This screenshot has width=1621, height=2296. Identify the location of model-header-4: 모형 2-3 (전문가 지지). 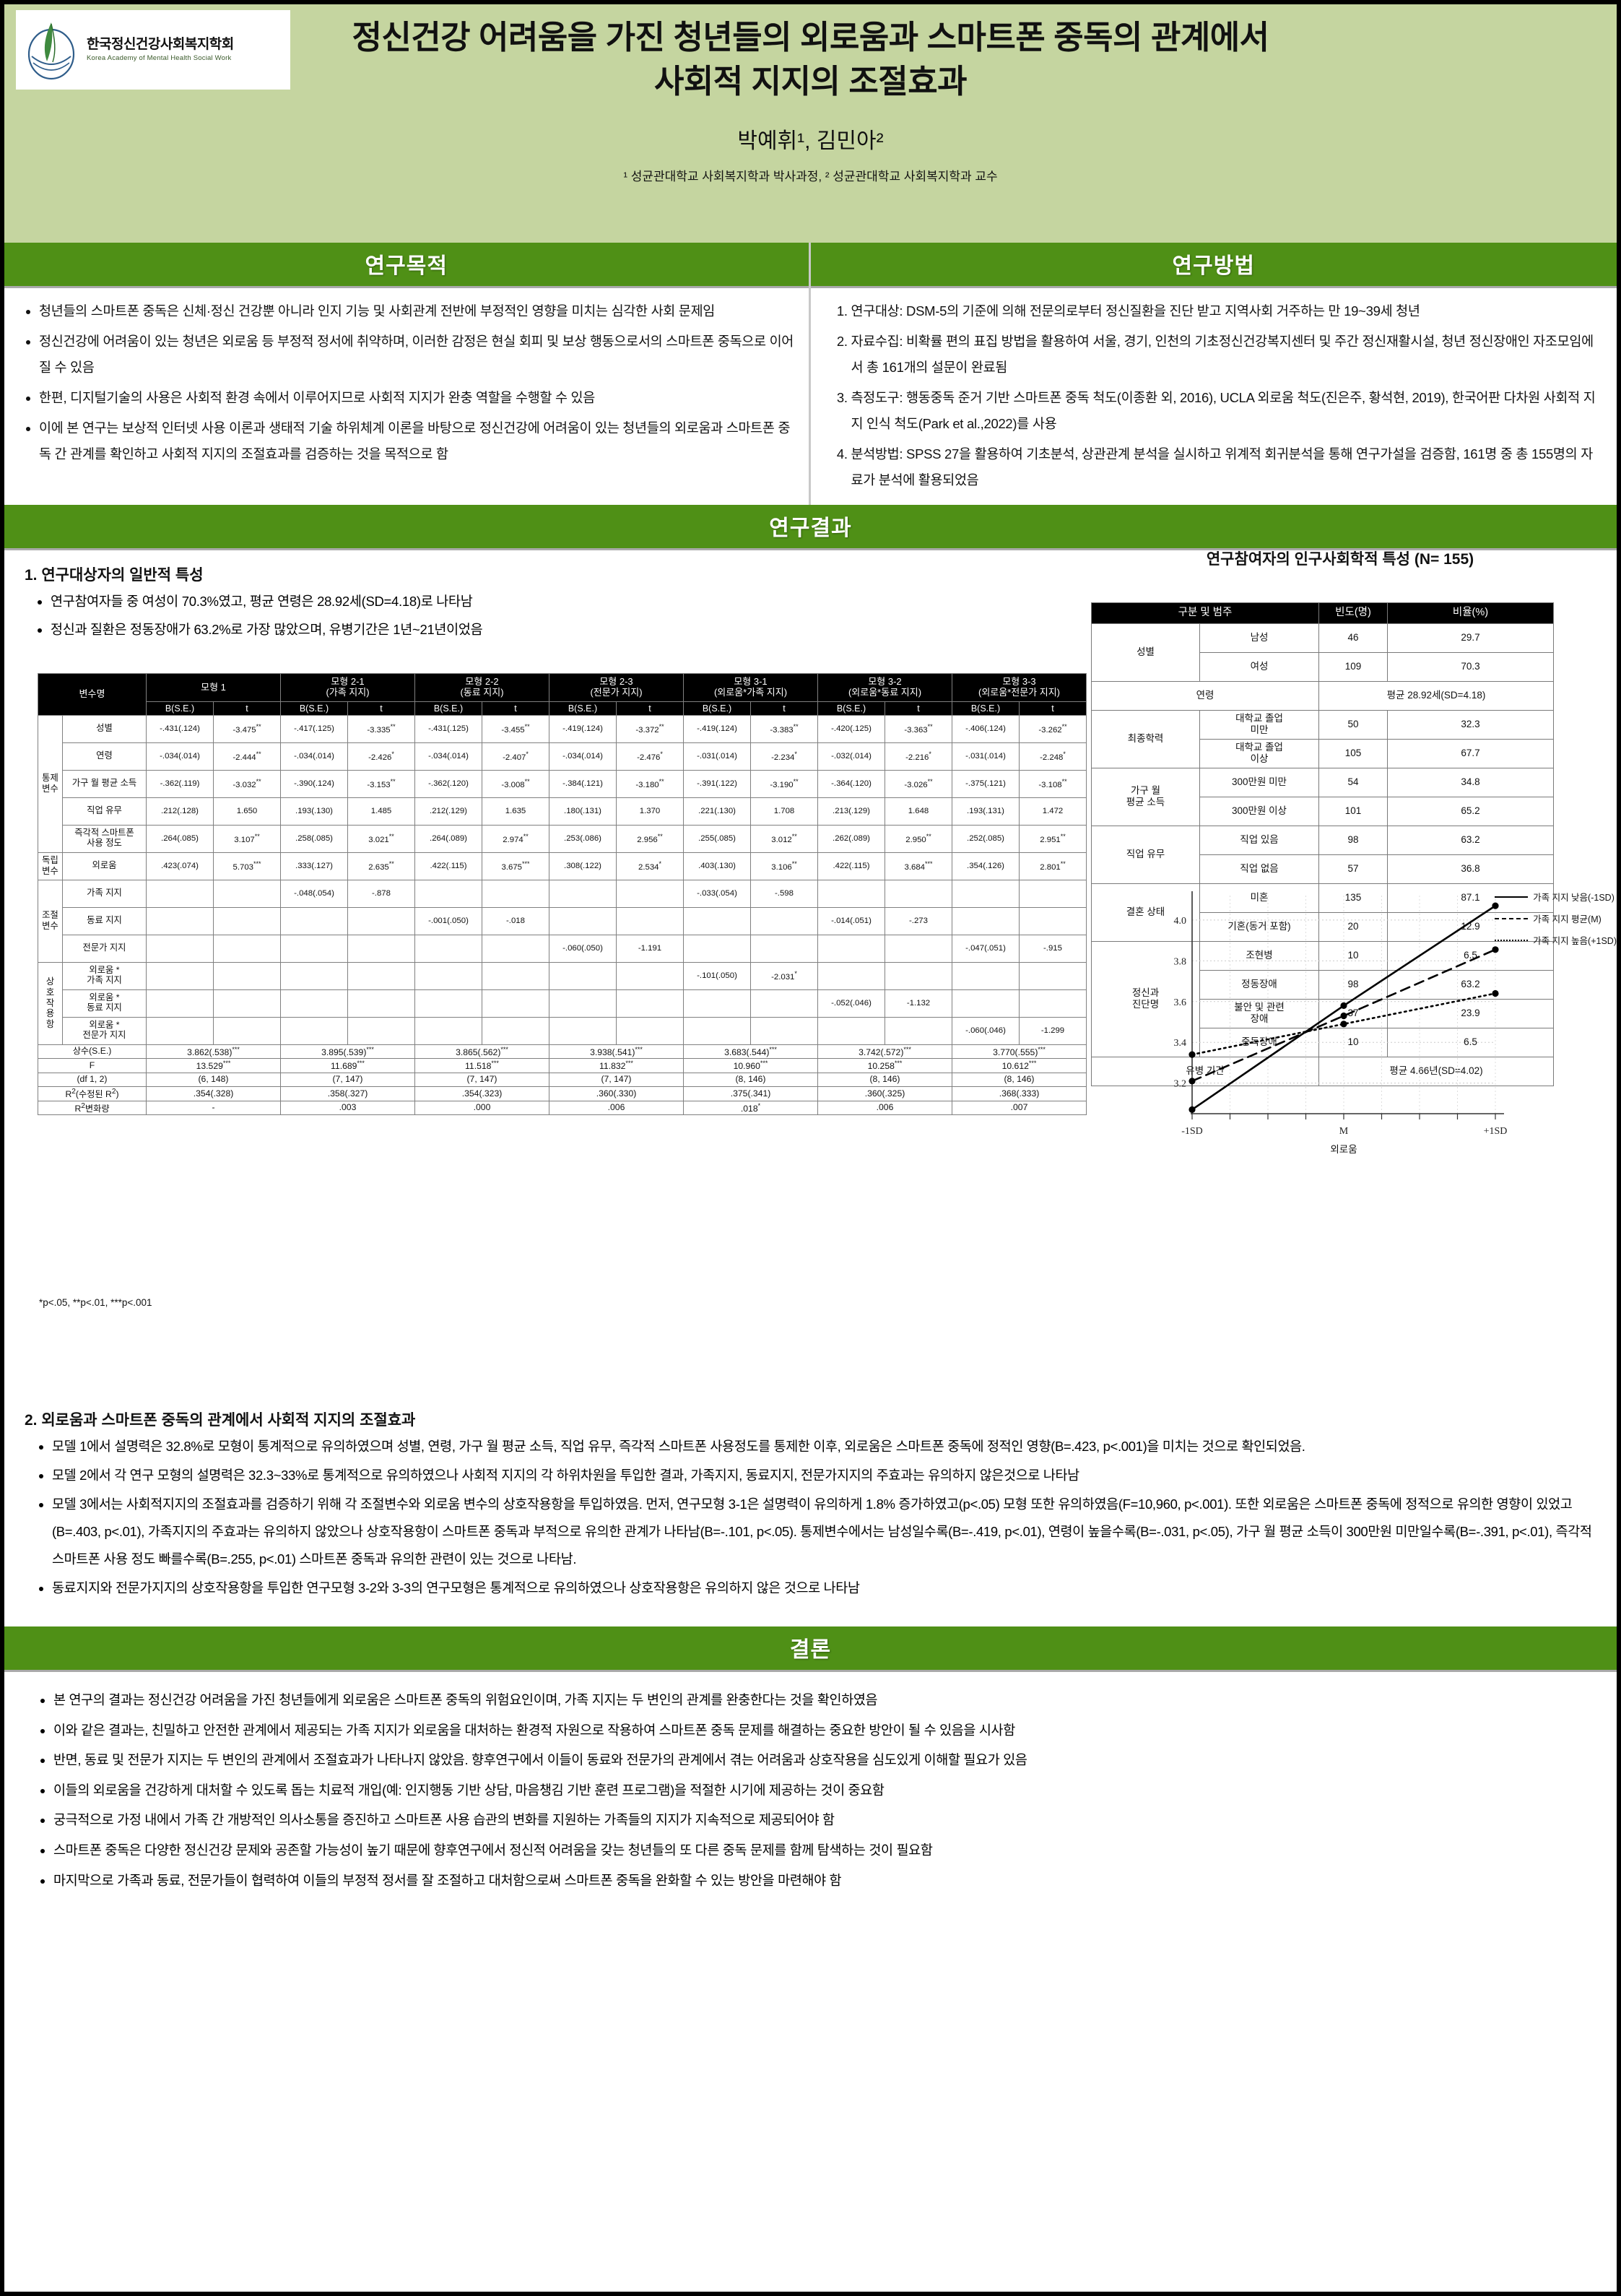
(616, 687).